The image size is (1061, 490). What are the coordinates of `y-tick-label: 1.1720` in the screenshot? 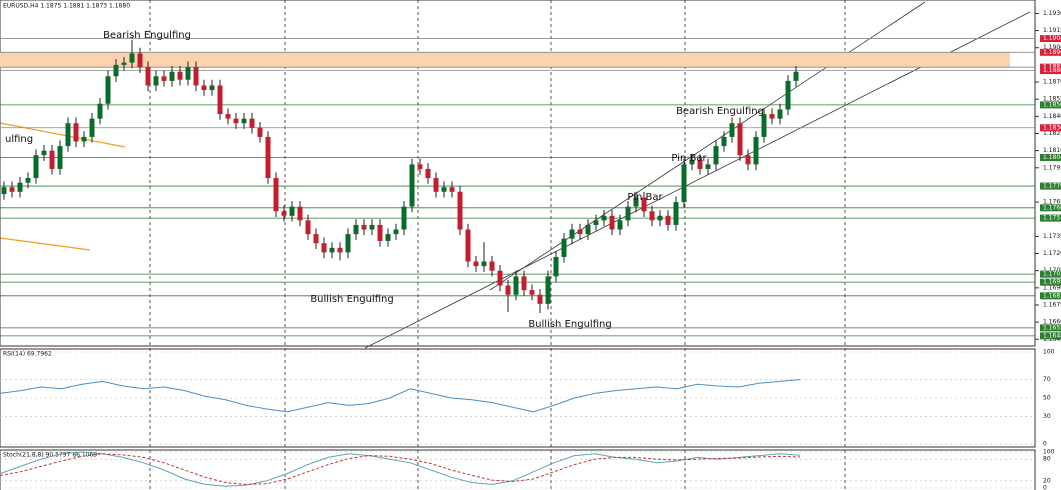 It's located at (1052, 253).